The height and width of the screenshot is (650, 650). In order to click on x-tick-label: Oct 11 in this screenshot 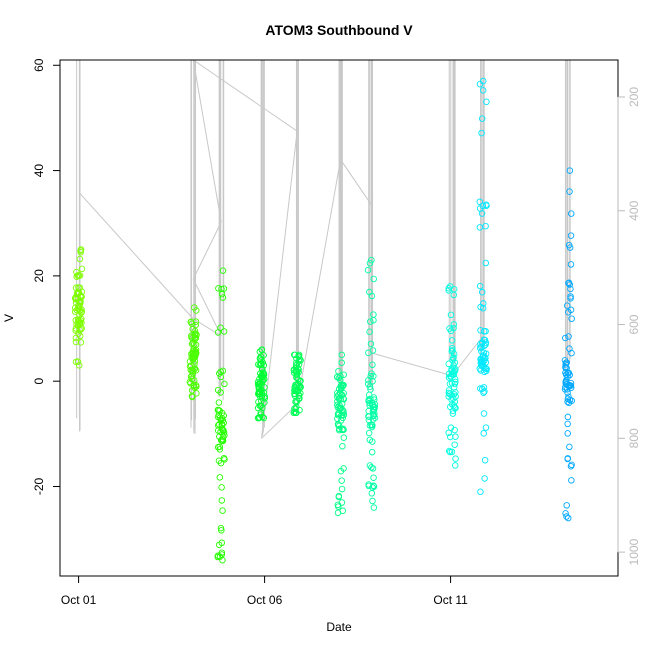, I will do `click(450, 600)`.